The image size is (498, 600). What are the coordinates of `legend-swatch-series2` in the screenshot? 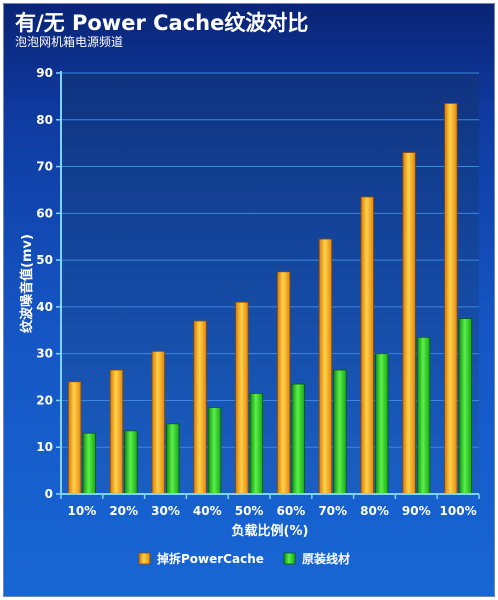 It's located at (289, 558).